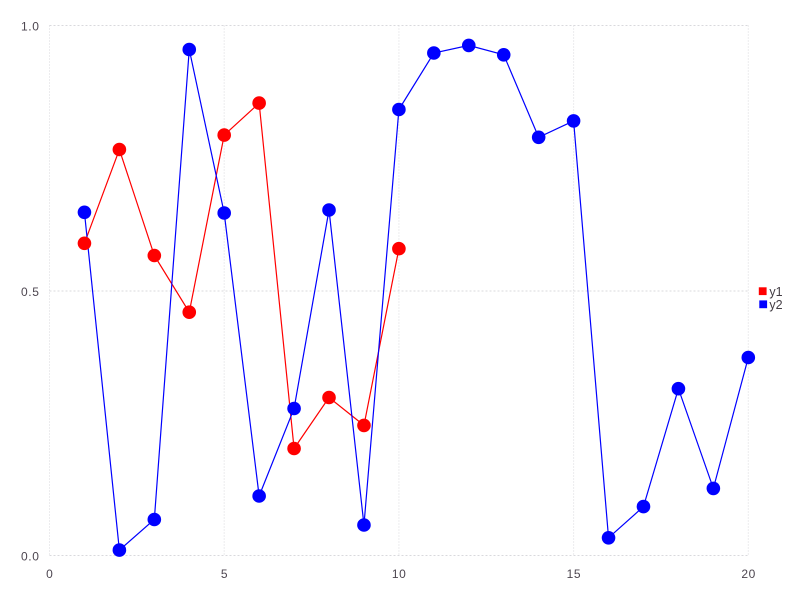  I want to click on svg-text: 1.0, so click(30, 27).